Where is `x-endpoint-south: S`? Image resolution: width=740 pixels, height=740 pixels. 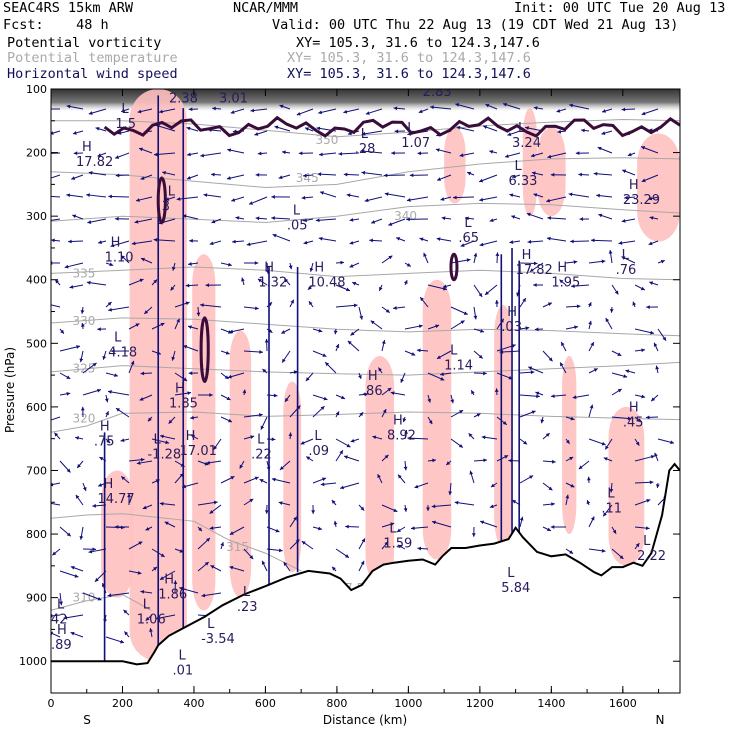
x-endpoint-south: S is located at coordinates (87, 720).